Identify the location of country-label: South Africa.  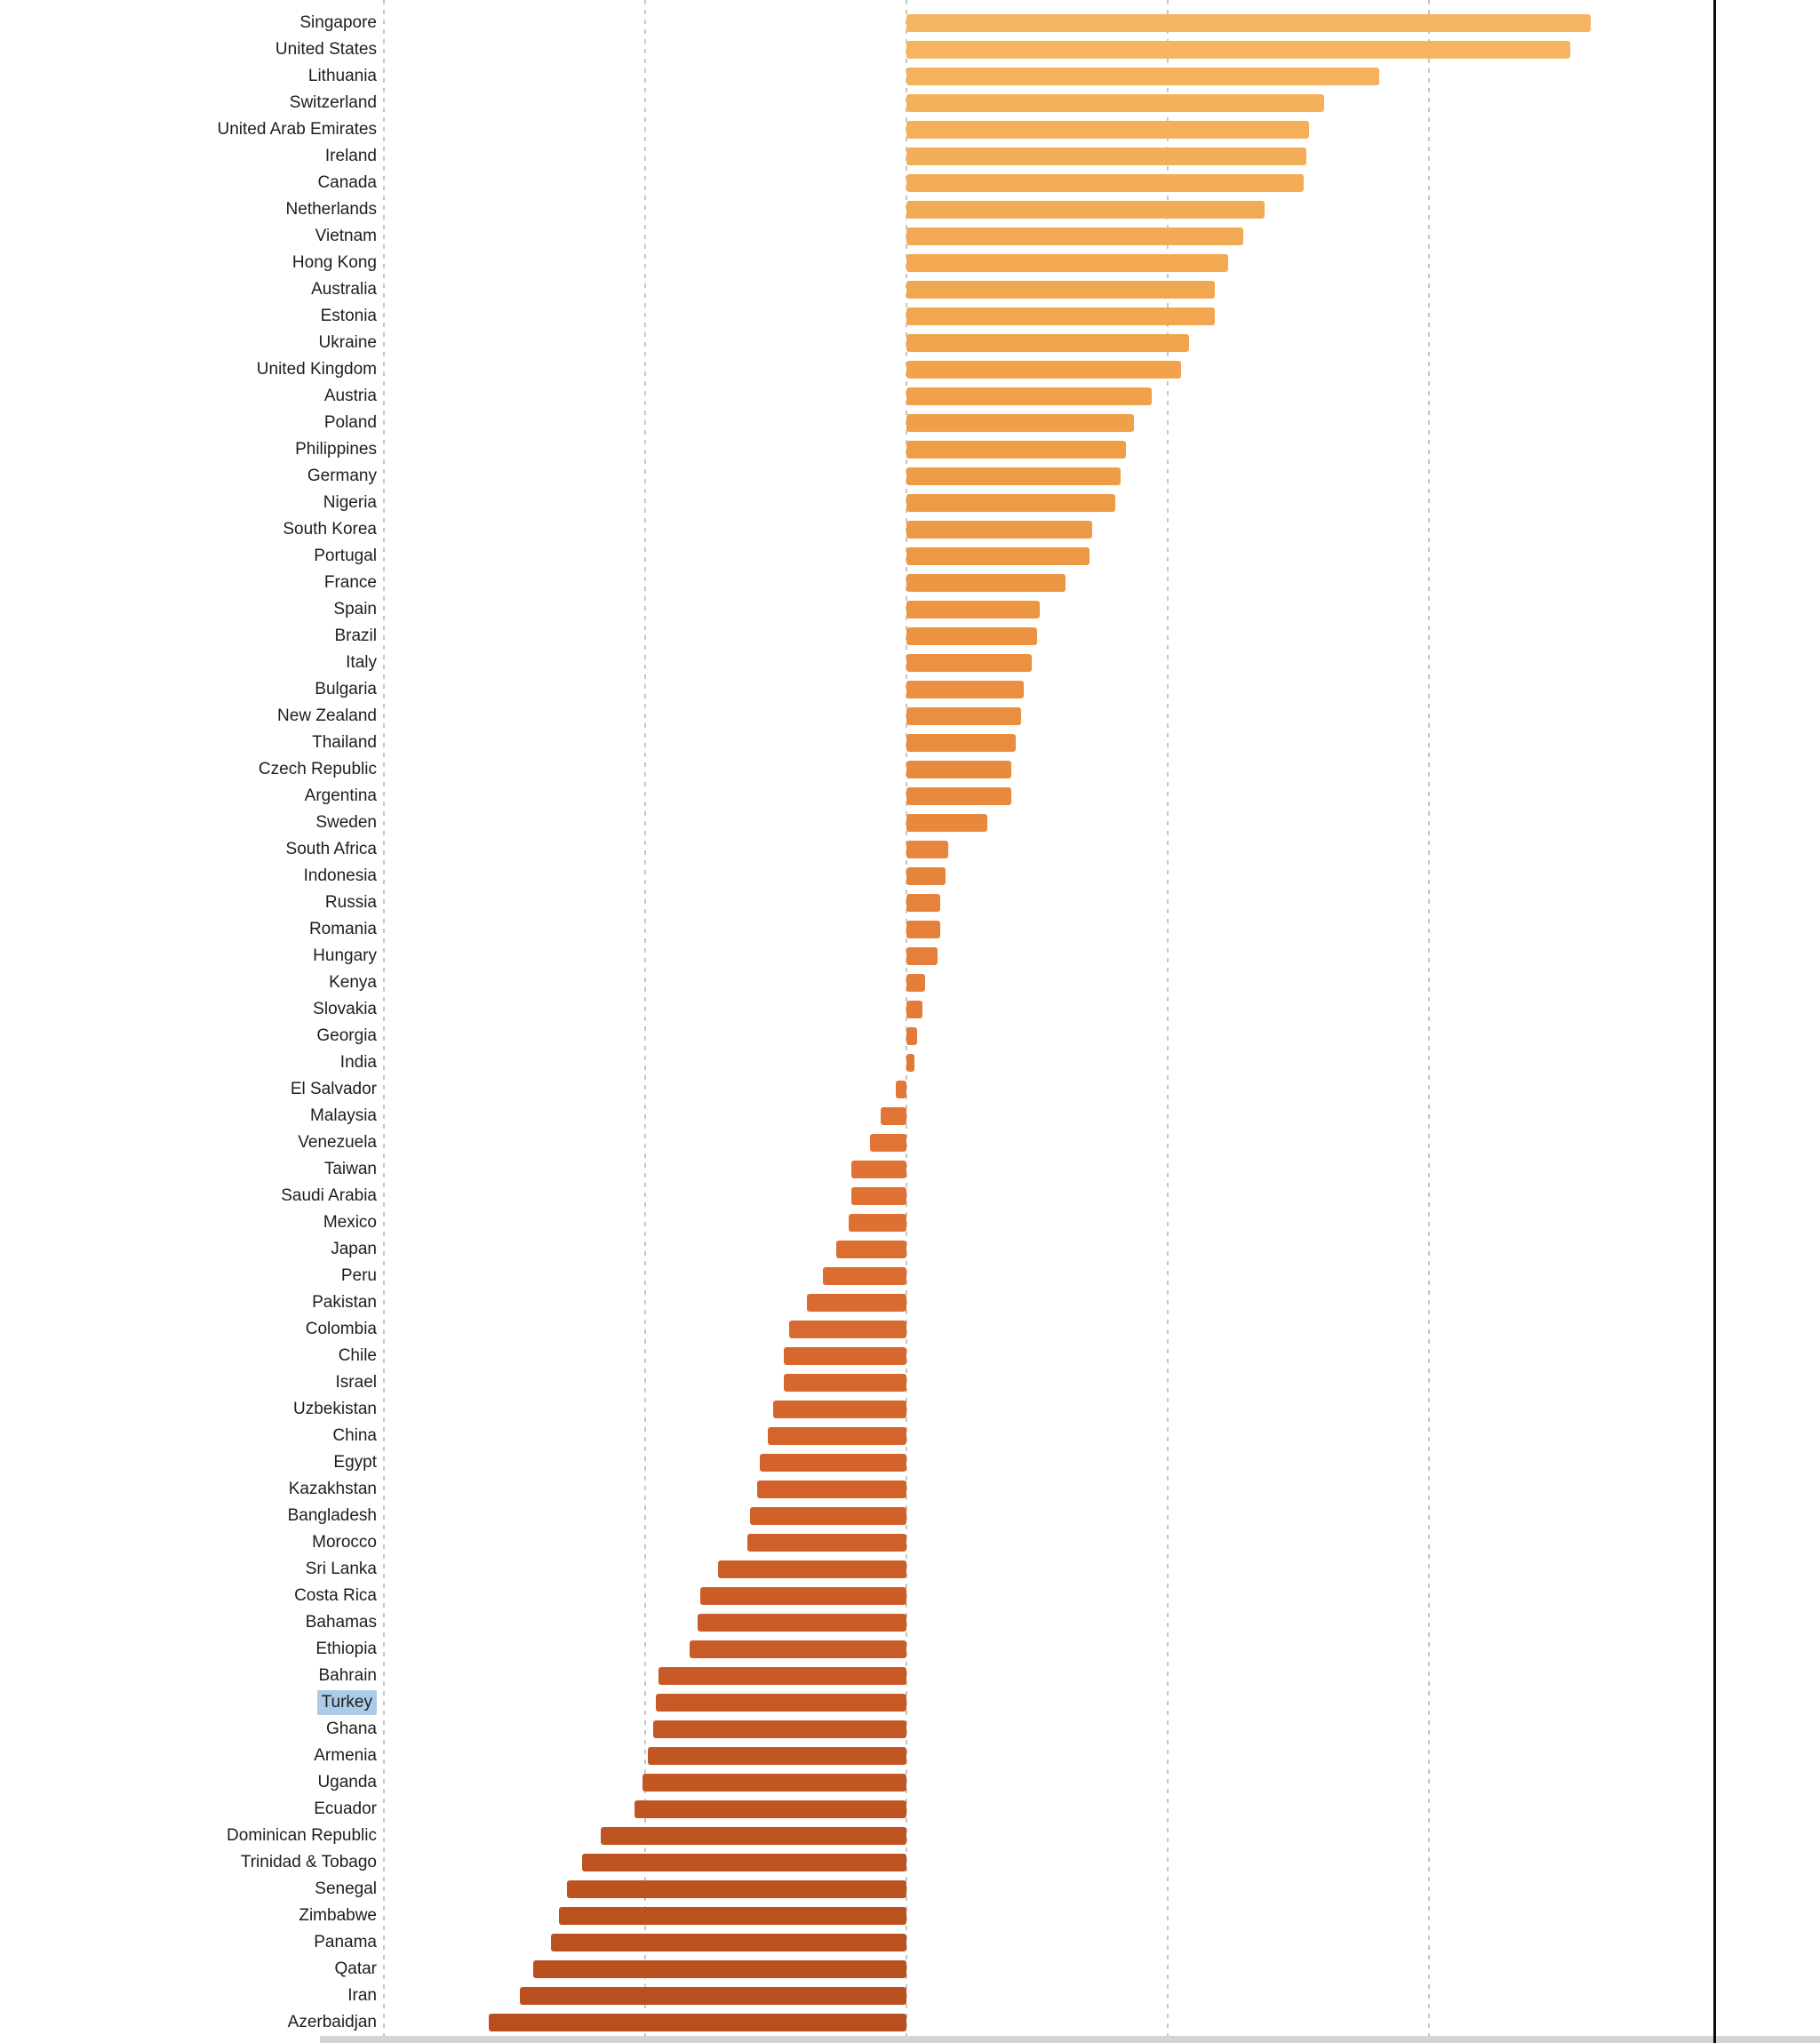
(331, 849).